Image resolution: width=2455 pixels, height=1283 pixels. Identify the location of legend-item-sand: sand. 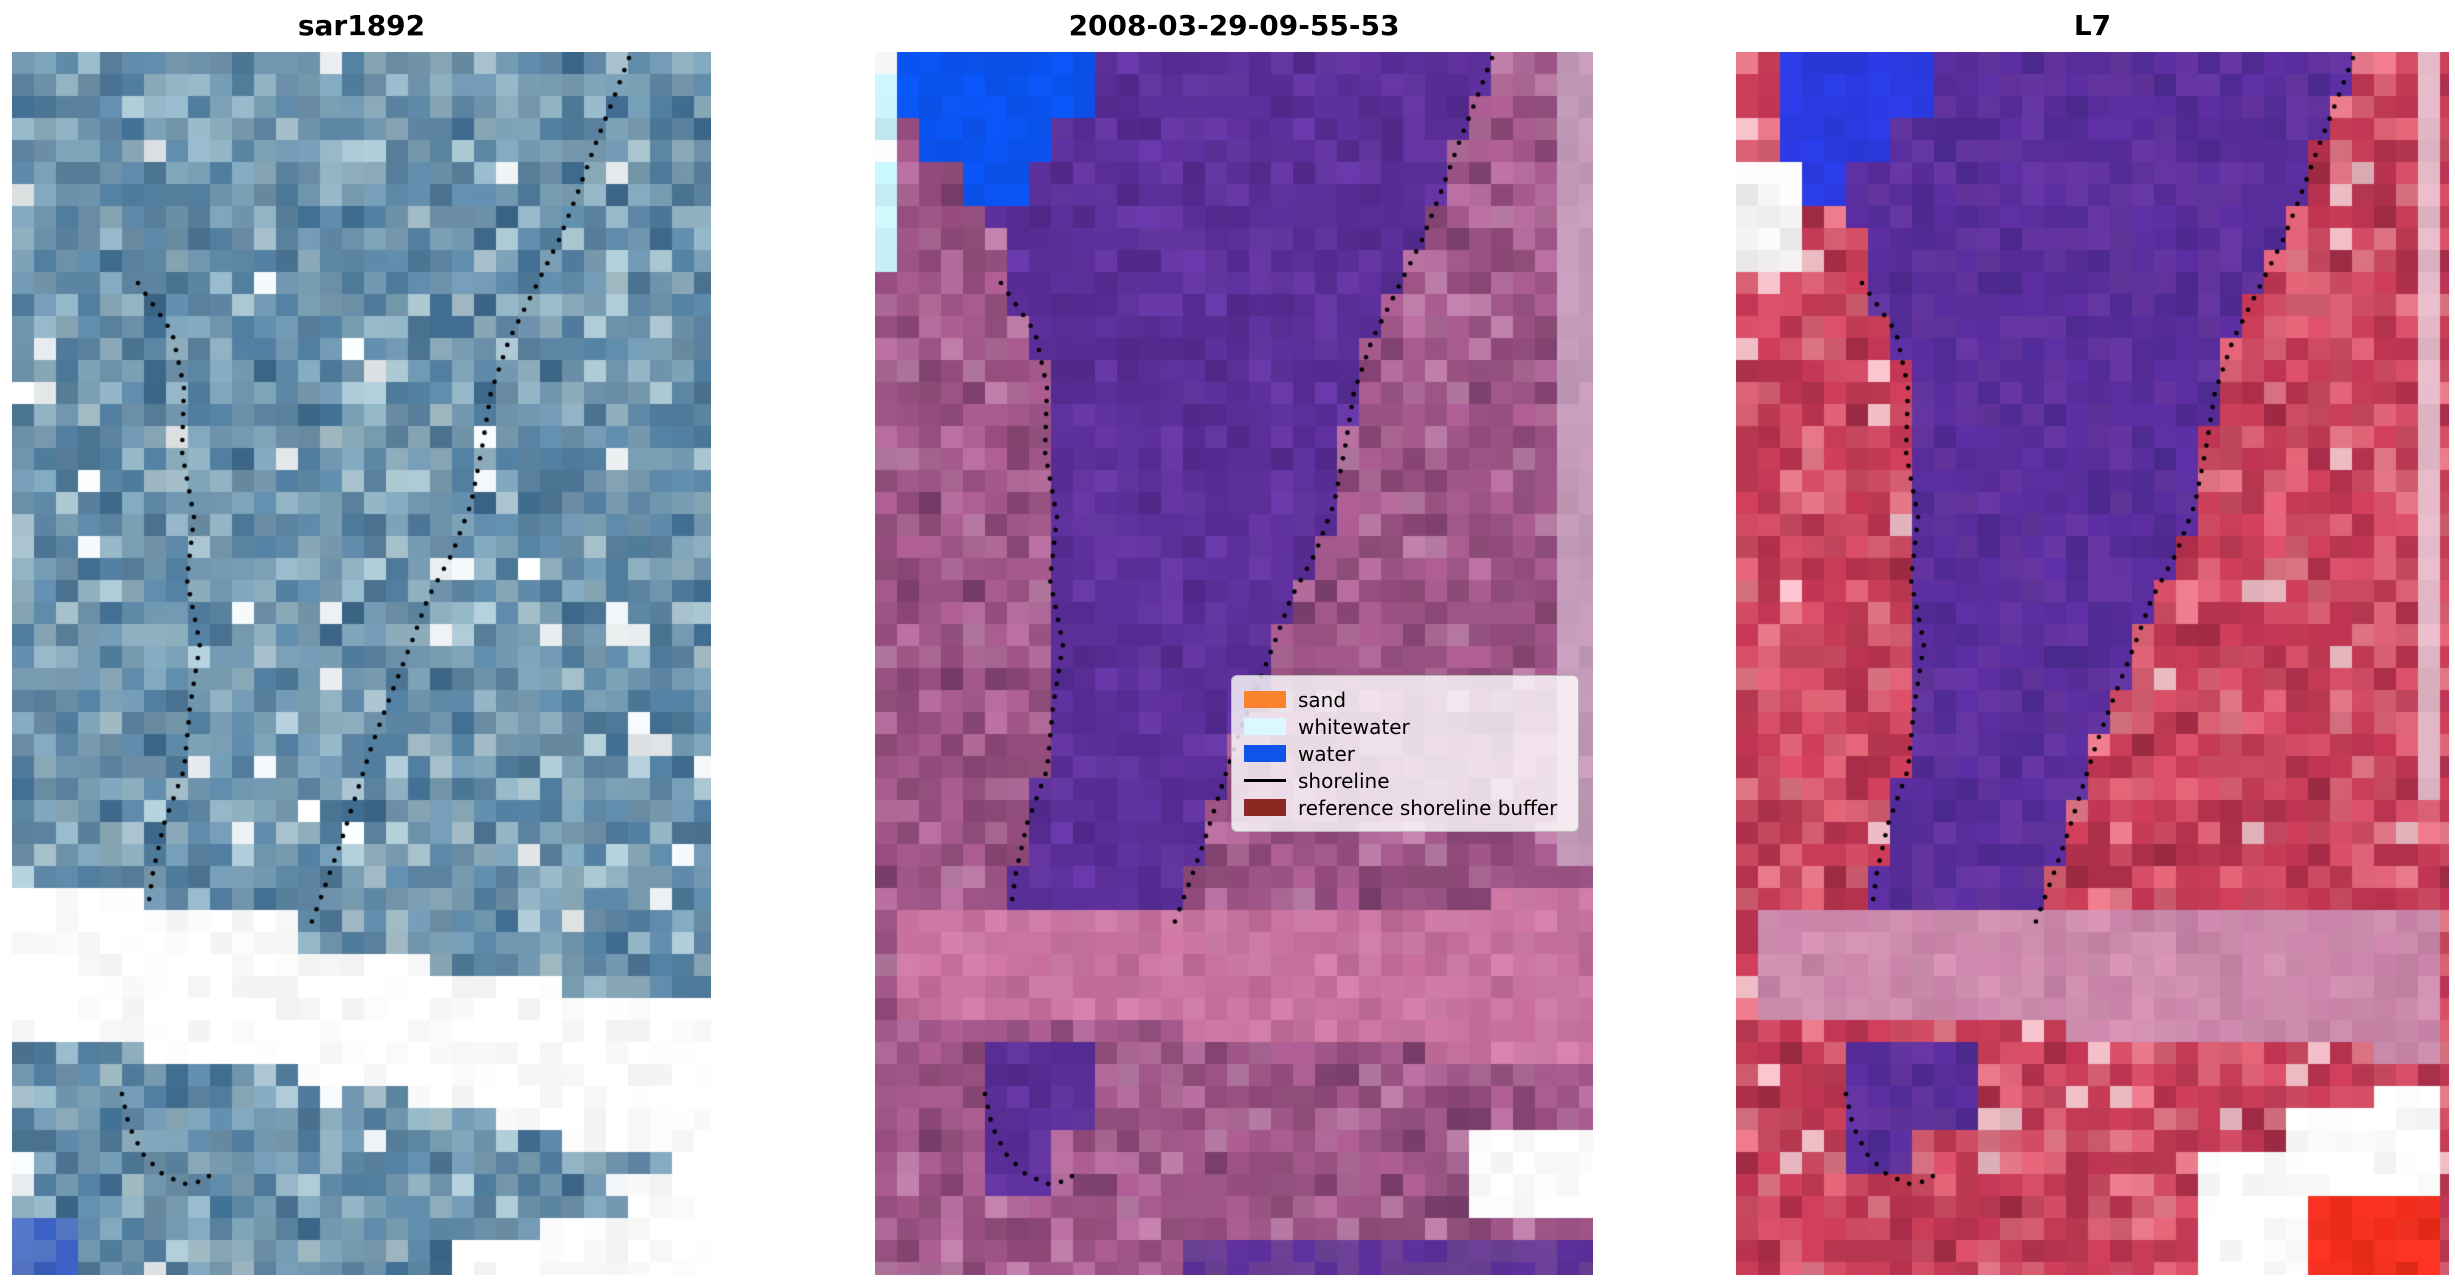
(1405, 699).